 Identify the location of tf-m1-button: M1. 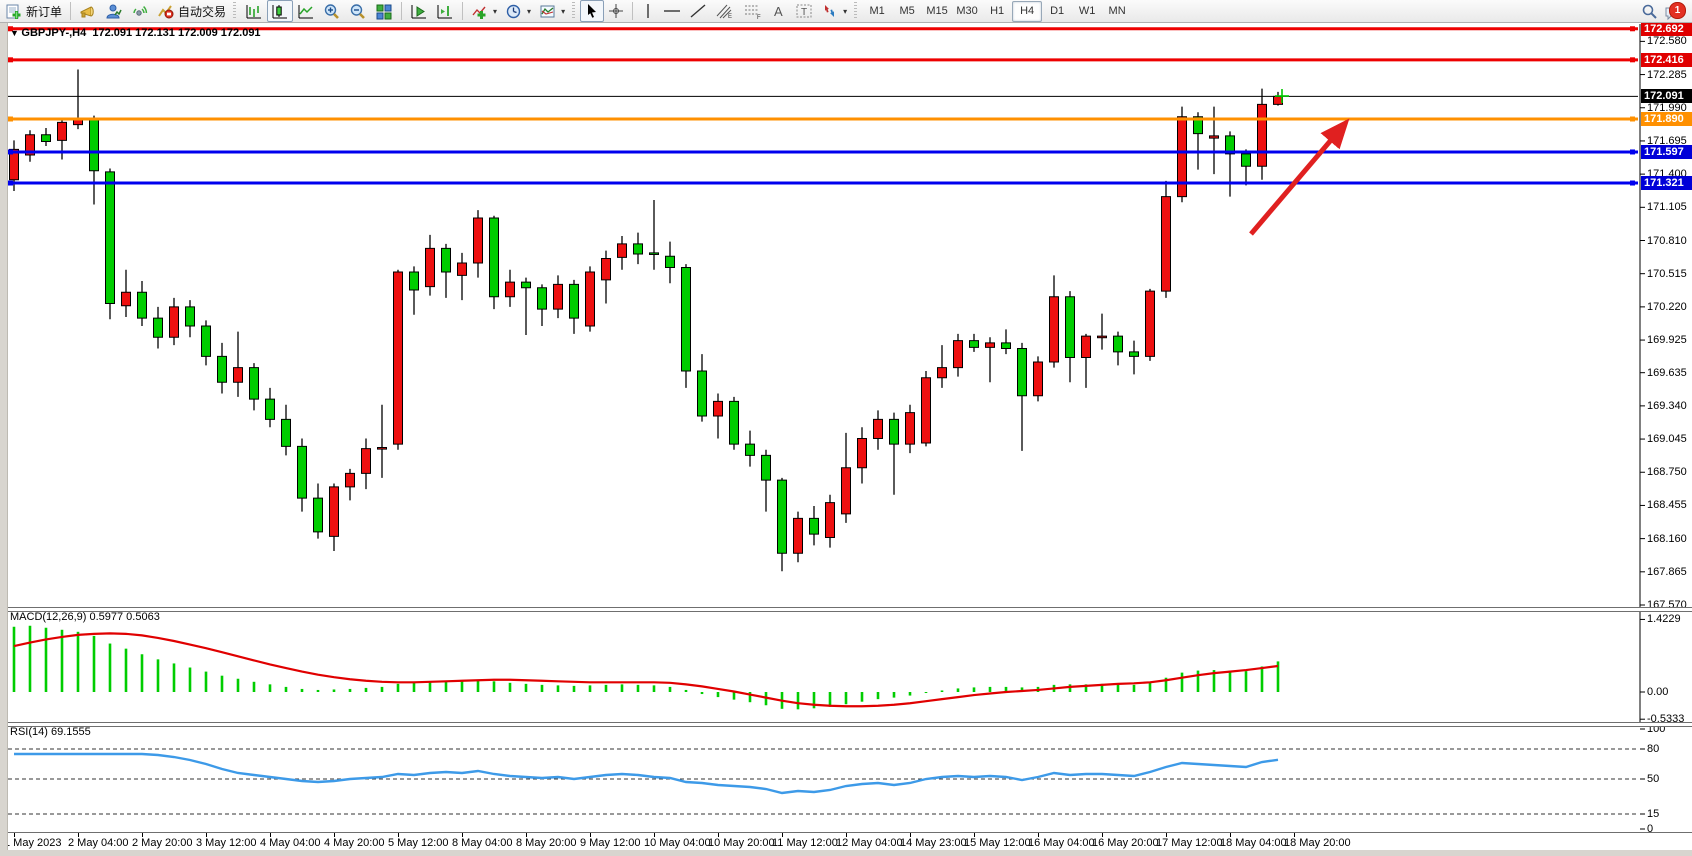
(877, 11).